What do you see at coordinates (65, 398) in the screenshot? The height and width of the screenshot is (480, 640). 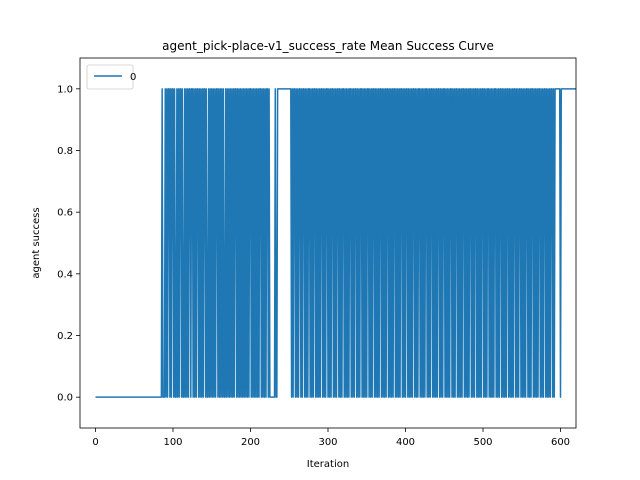 I see `y-tick-label: 0.0` at bounding box center [65, 398].